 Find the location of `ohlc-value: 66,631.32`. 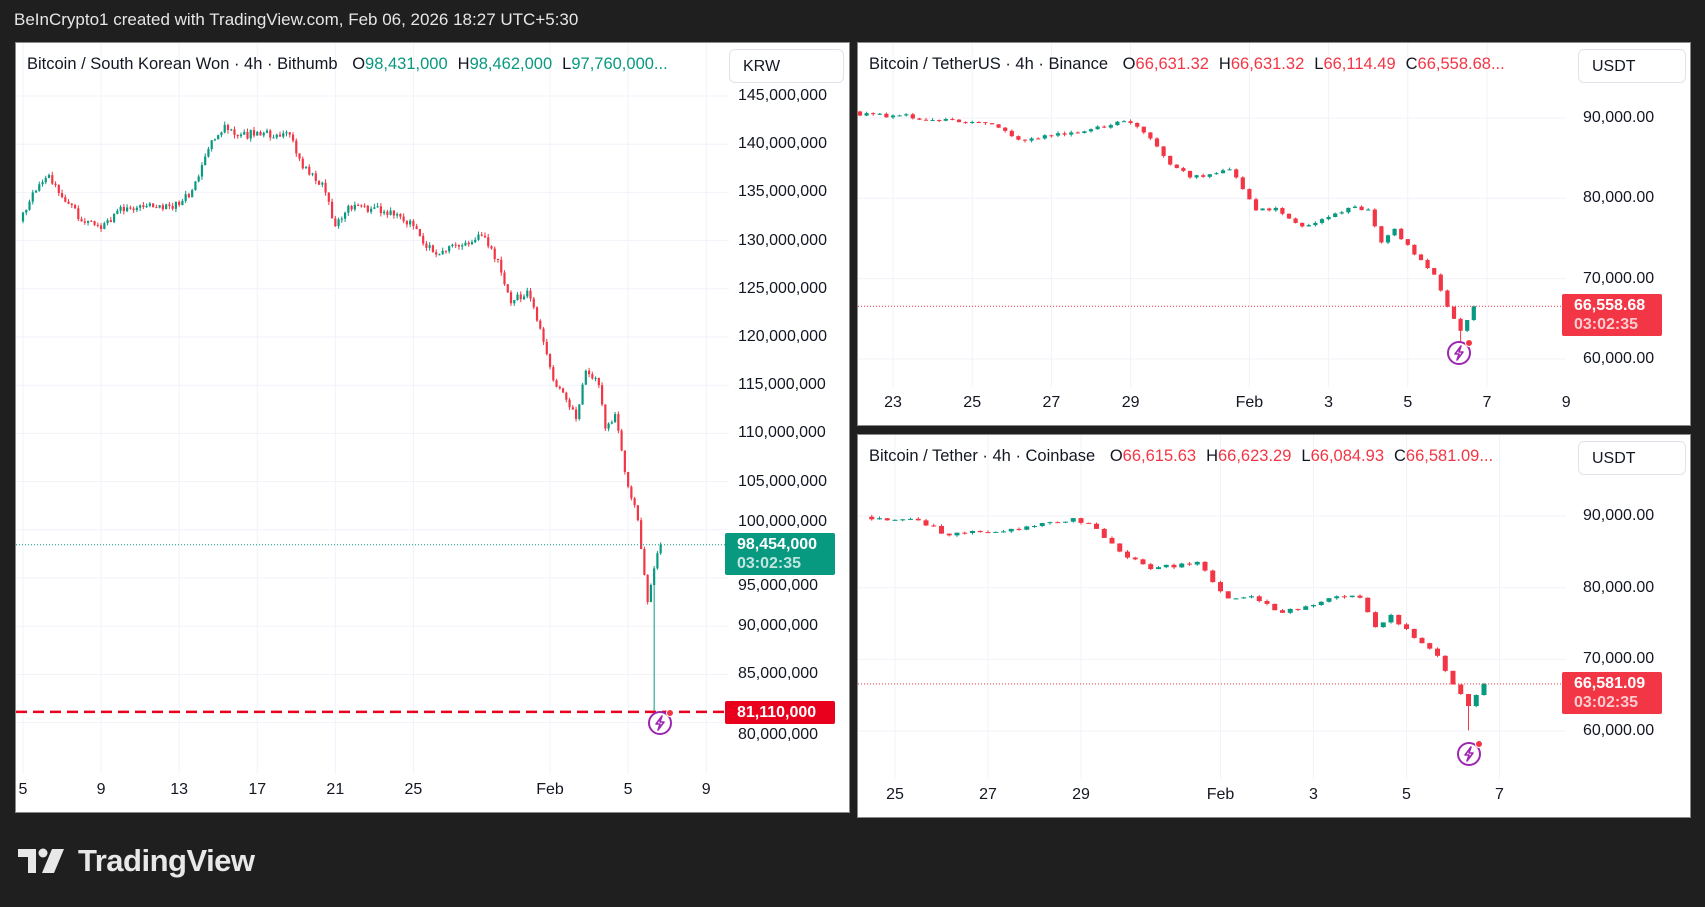

ohlc-value: 66,631.32 is located at coordinates (1172, 64).